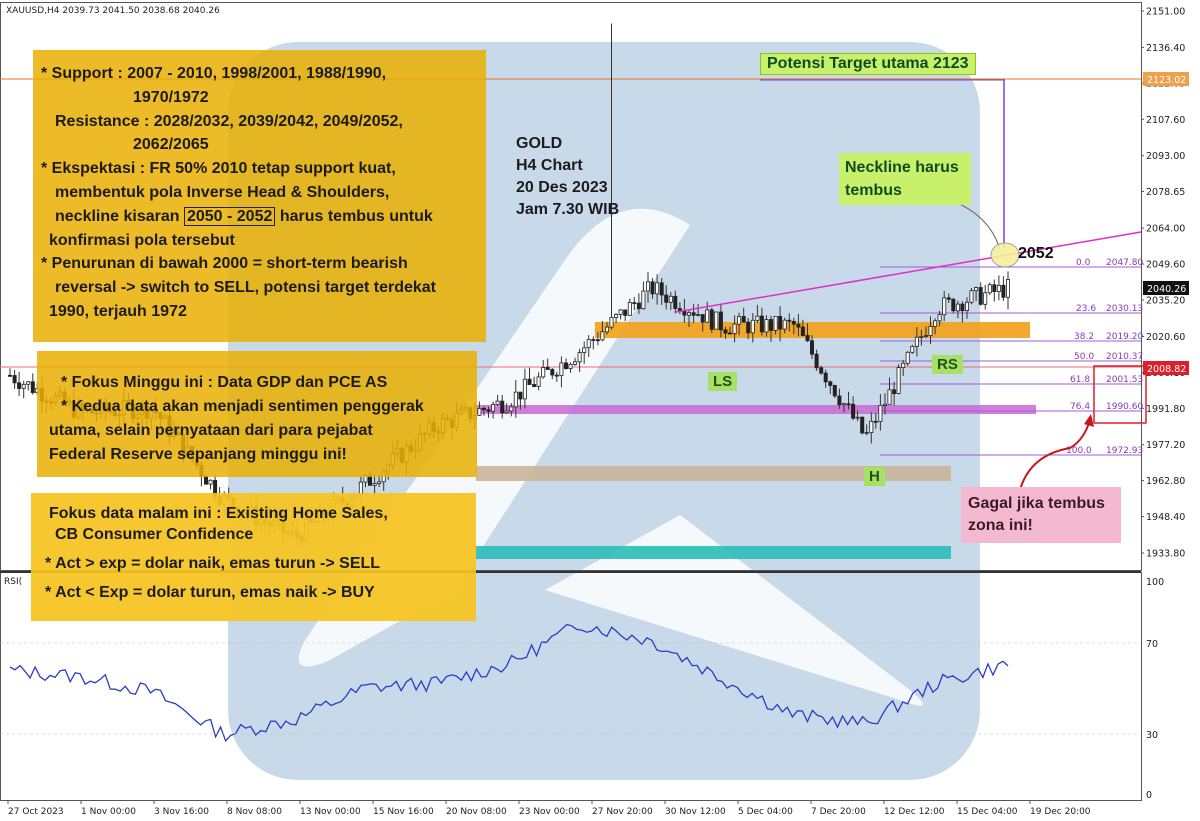 This screenshot has height=821, width=1200. What do you see at coordinates (695, 812) in the screenshot?
I see `time-tick-label: 30 Nov 12:00` at bounding box center [695, 812].